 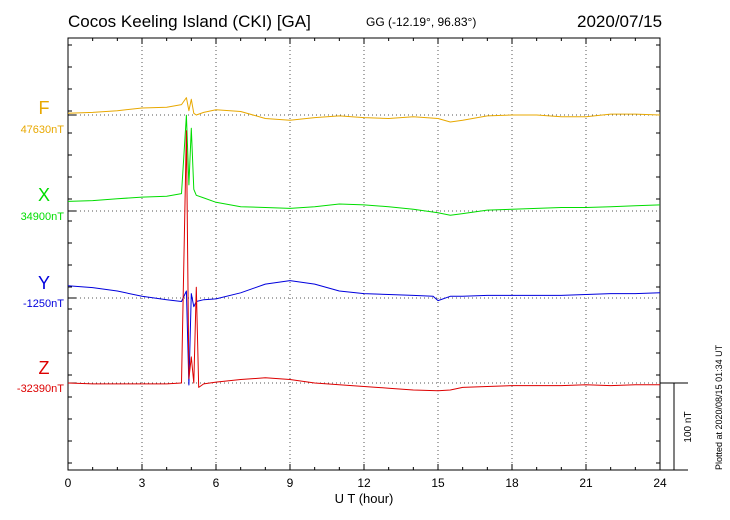 I want to click on panel-baseline-x: 34900nT, so click(x=42, y=217).